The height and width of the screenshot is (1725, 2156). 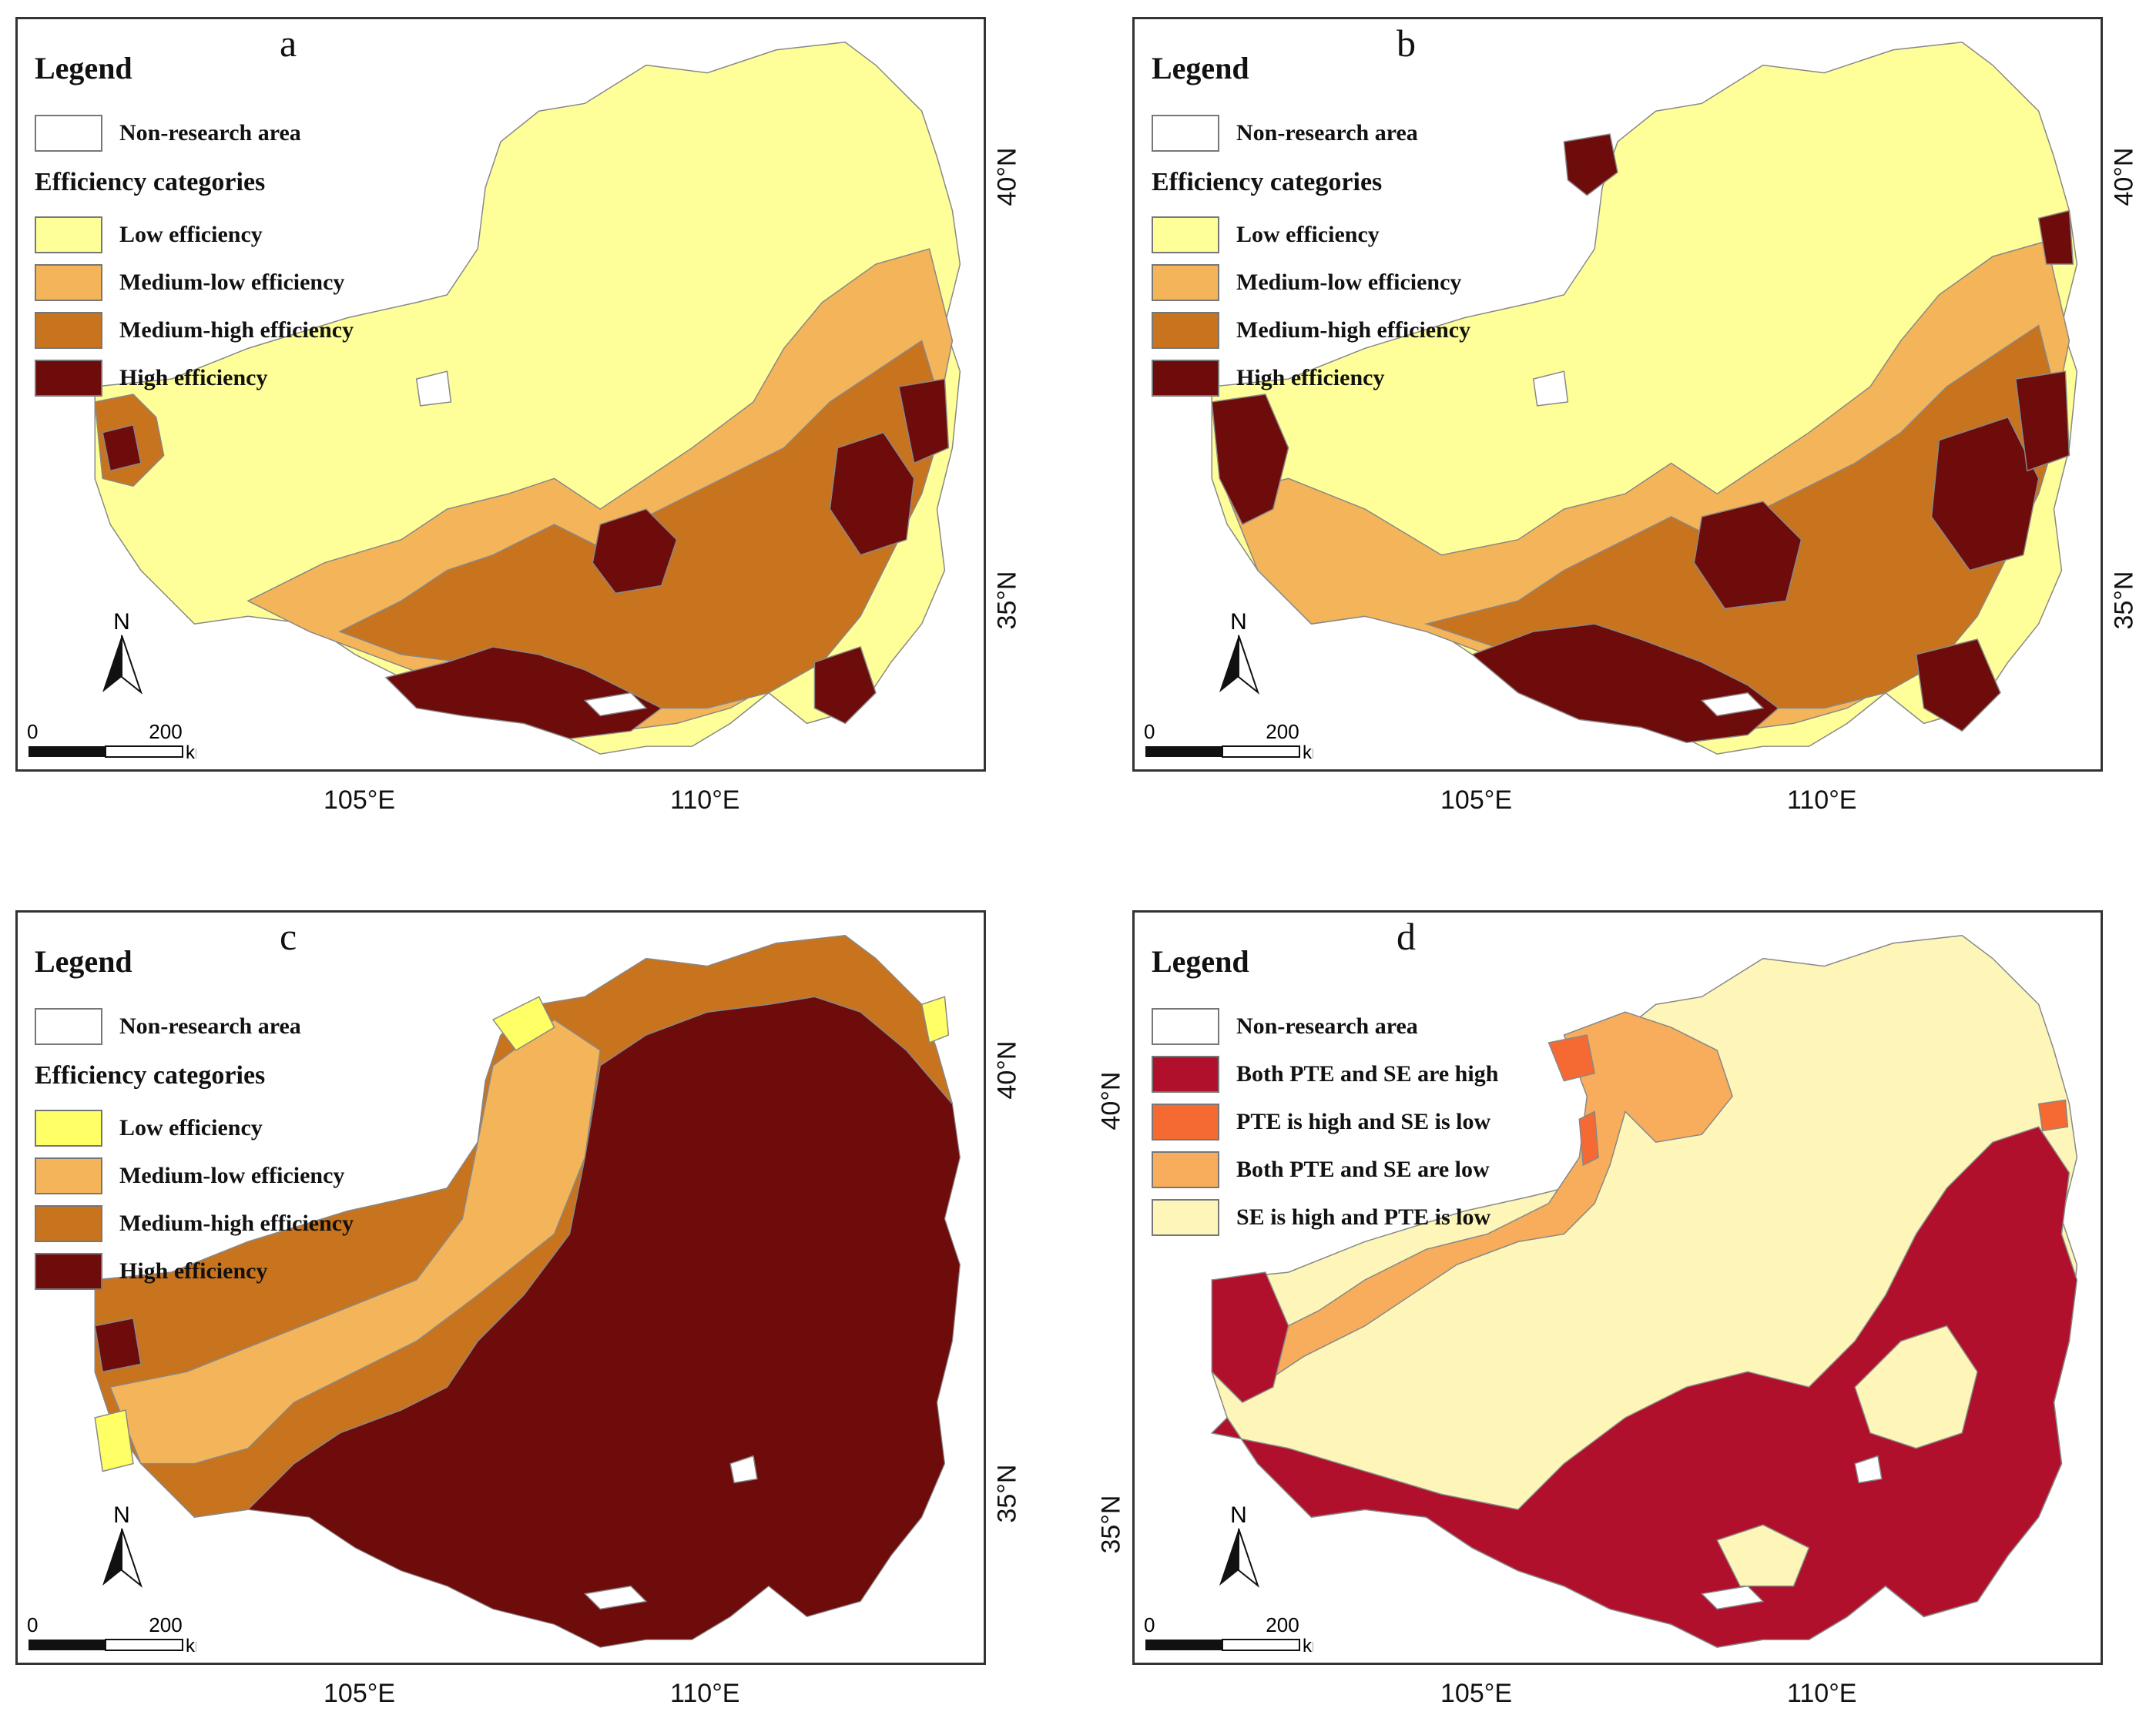 I want to click on region-high-c, so click(x=872, y=493).